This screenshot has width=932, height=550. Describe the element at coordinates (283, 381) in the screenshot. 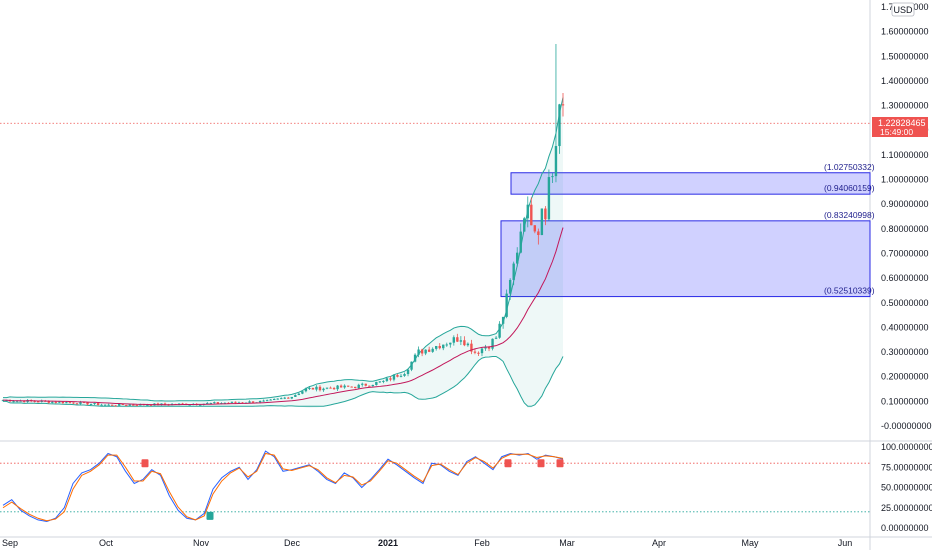

I see `bb-lower` at that location.